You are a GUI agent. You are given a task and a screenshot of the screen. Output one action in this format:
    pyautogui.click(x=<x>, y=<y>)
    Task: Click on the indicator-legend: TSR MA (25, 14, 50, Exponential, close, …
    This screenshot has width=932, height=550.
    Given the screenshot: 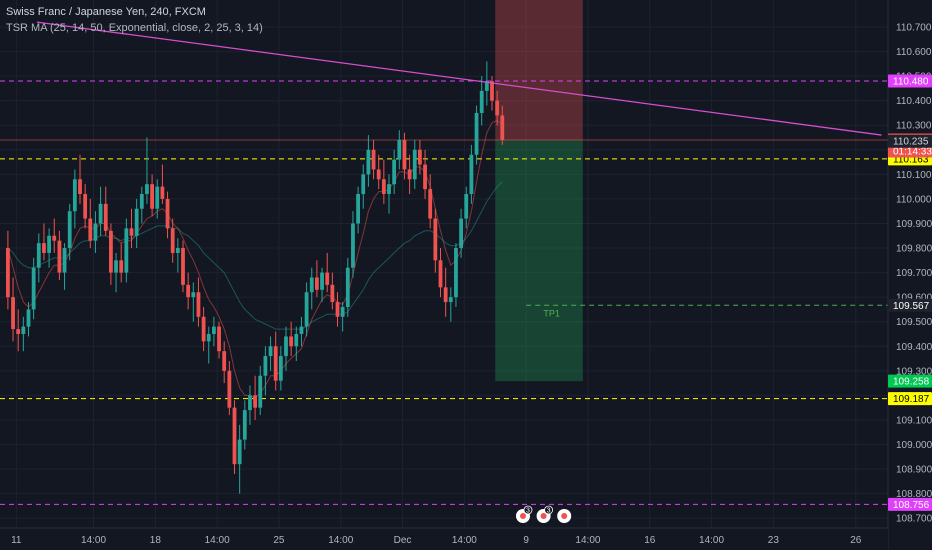 What is the action you would take?
    pyautogui.click(x=134, y=28)
    